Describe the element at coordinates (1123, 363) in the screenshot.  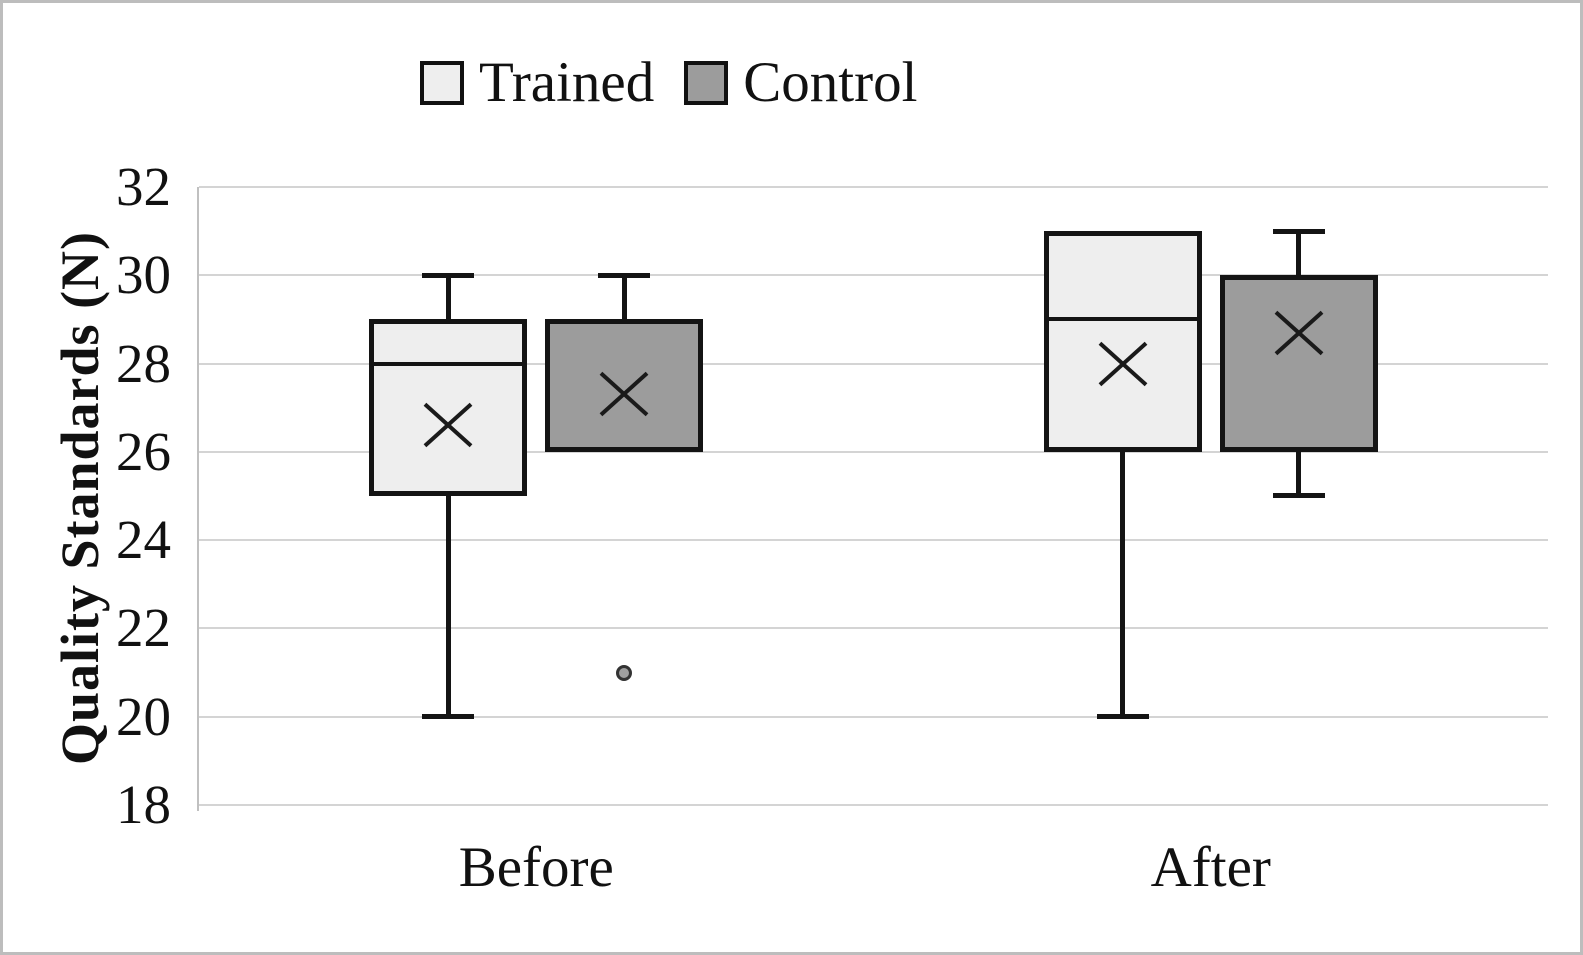
I see `mean-marker-trained-after` at that location.